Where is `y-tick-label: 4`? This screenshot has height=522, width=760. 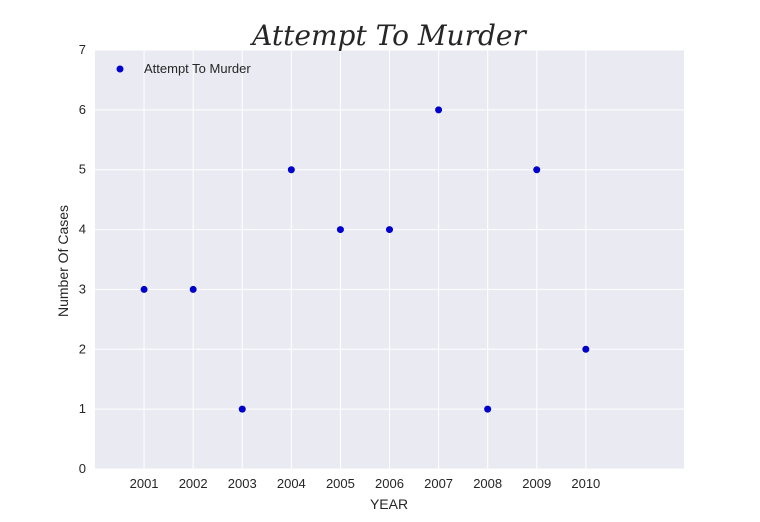 y-tick-label: 4 is located at coordinates (82, 229).